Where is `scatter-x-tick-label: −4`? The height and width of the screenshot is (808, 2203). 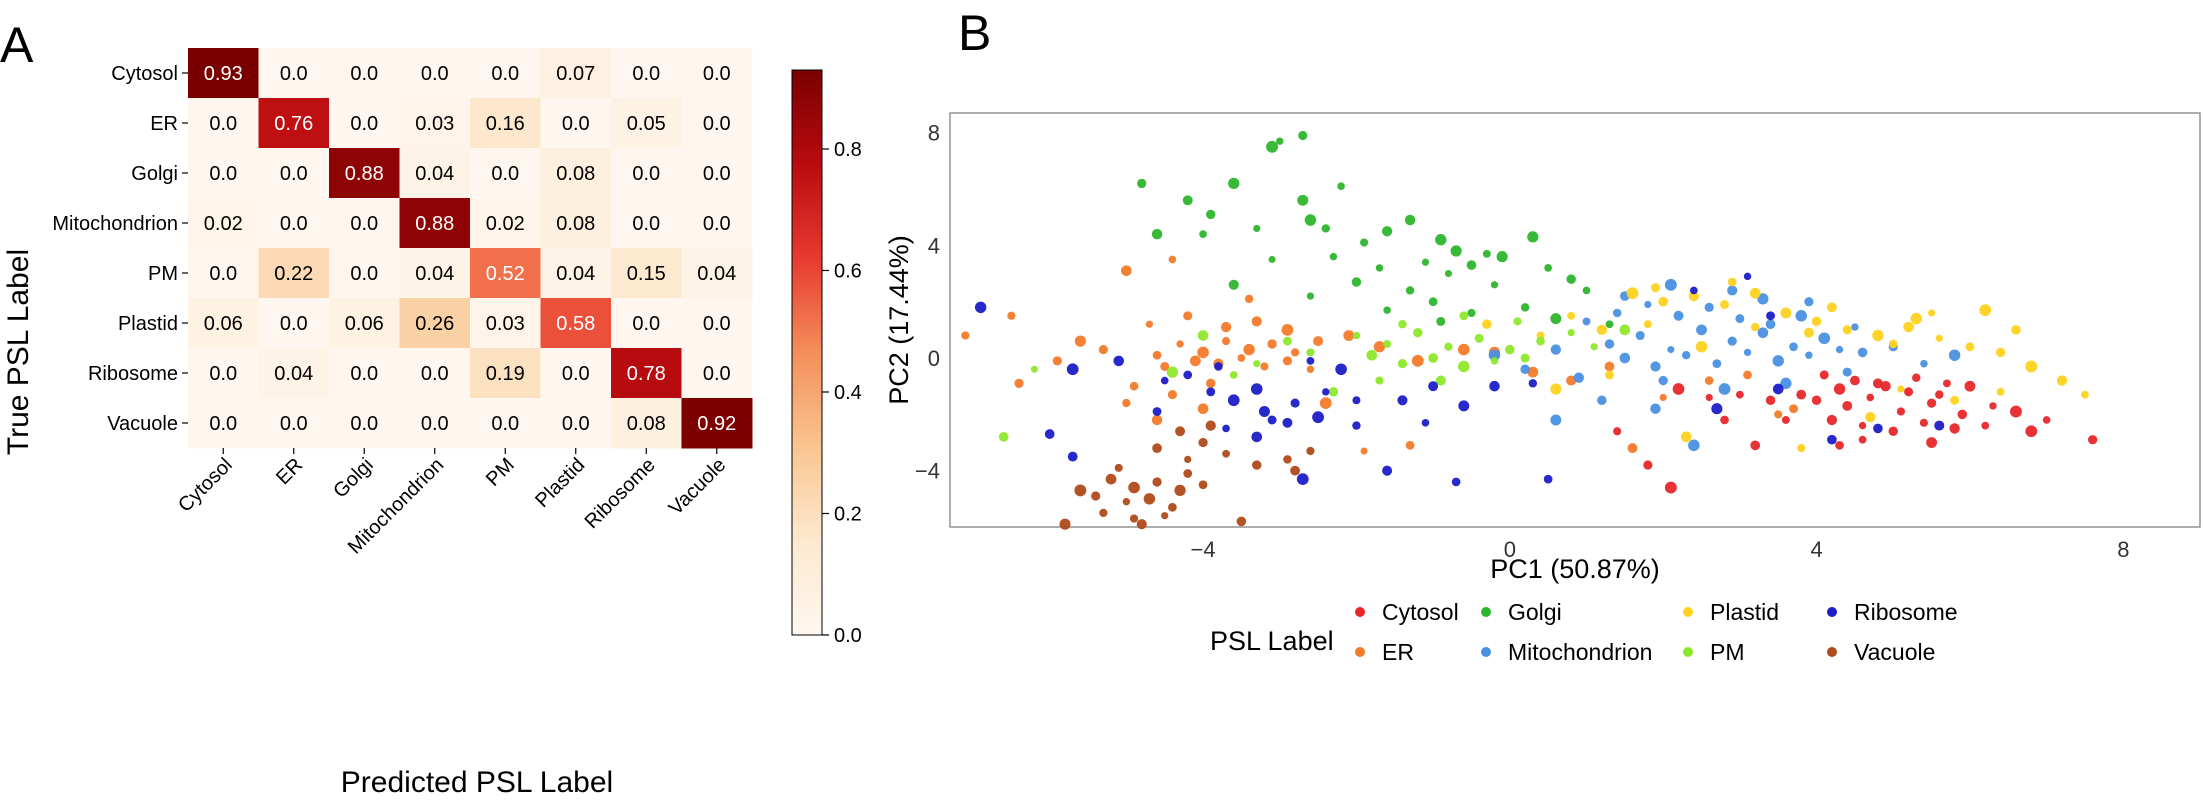 scatter-x-tick-label: −4 is located at coordinates (1203, 549).